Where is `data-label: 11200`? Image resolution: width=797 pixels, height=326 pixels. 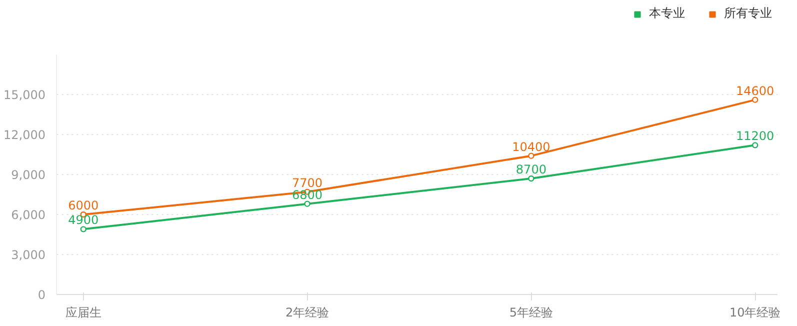 data-label: 11200 is located at coordinates (755, 136).